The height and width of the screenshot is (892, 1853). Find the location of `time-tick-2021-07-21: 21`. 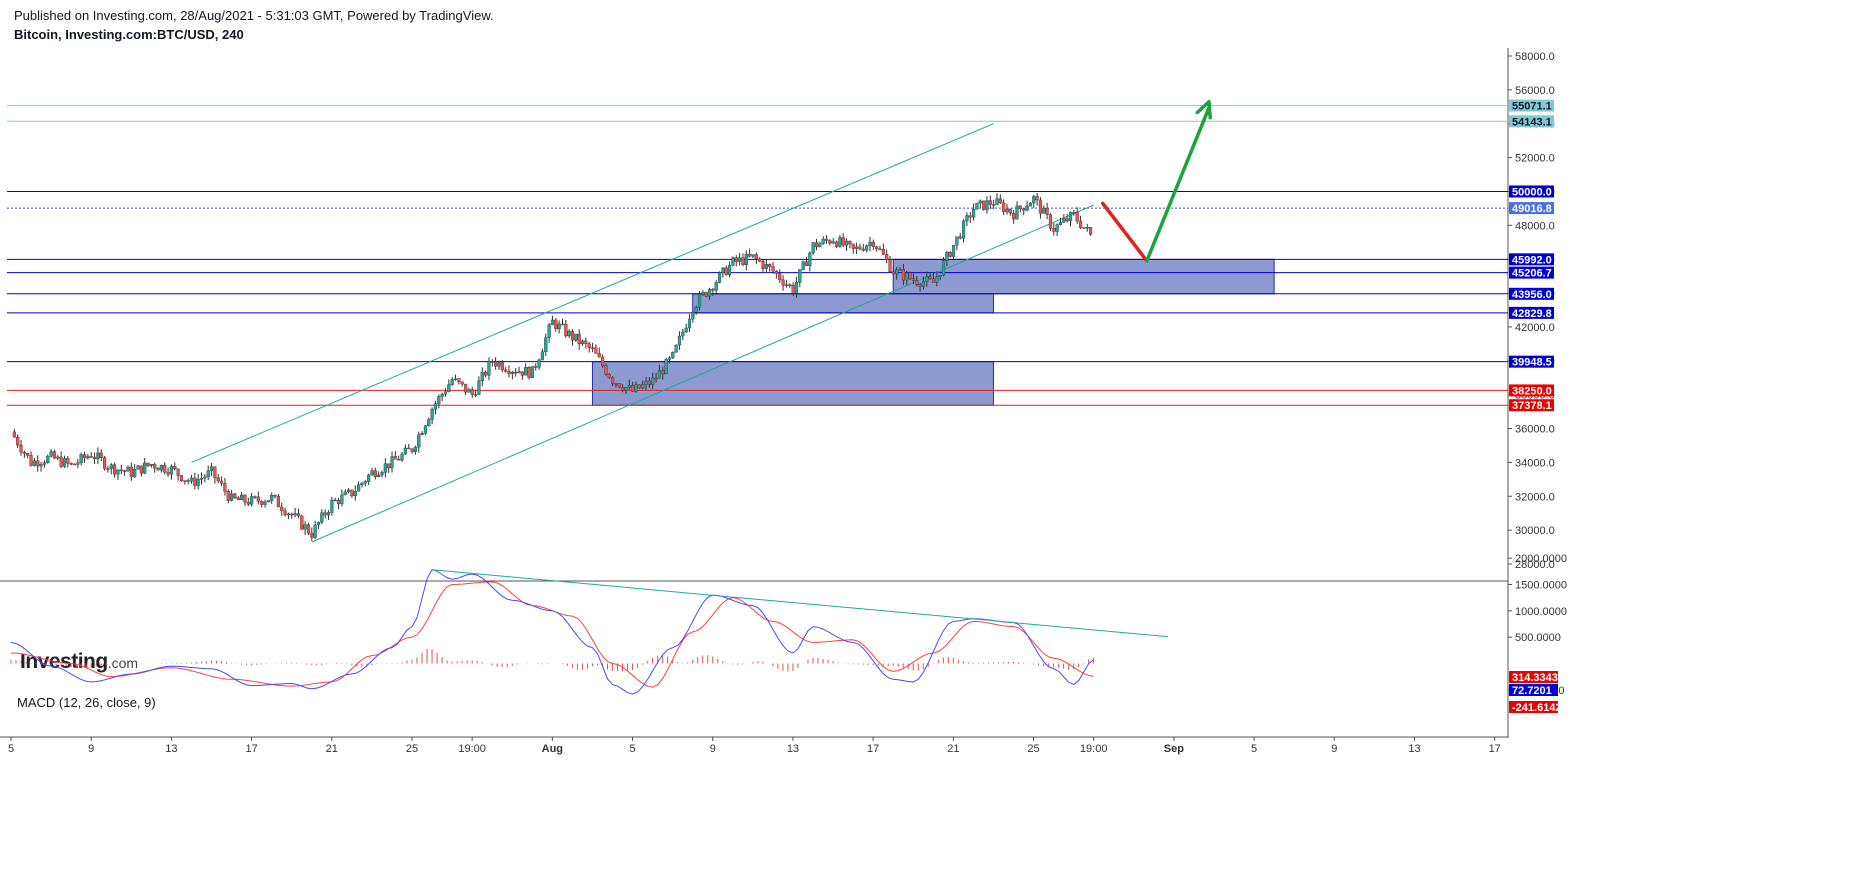

time-tick-2021-07-21: 21 is located at coordinates (332, 749).